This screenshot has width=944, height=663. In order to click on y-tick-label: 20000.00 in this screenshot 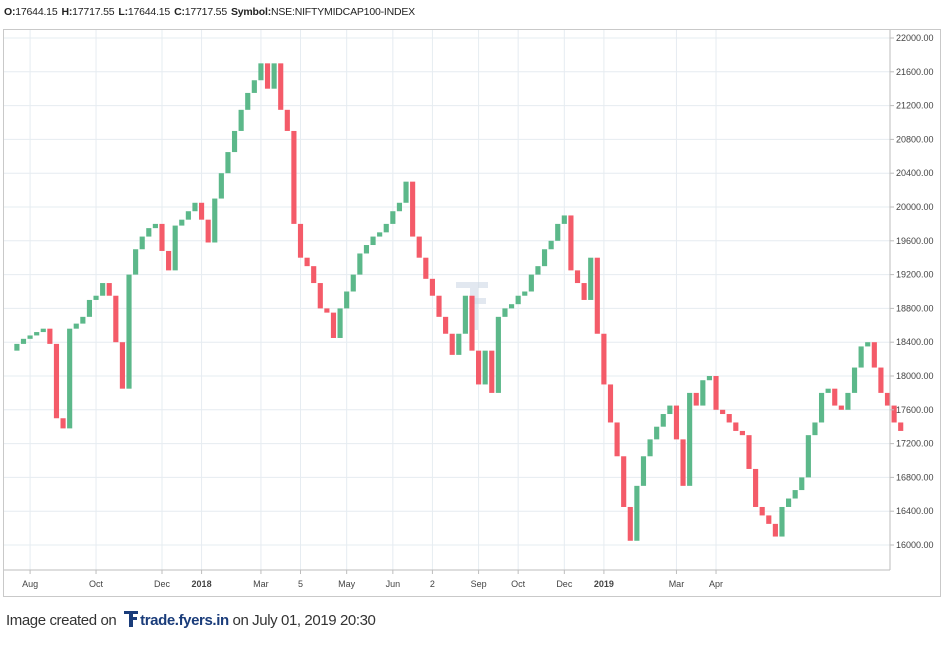, I will do `click(915, 207)`.